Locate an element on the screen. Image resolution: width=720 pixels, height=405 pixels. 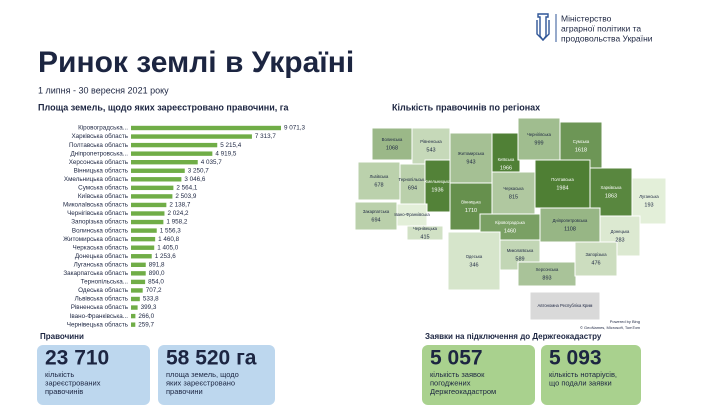
region-name: Івано-Франківська is located at coordinates (412, 214).